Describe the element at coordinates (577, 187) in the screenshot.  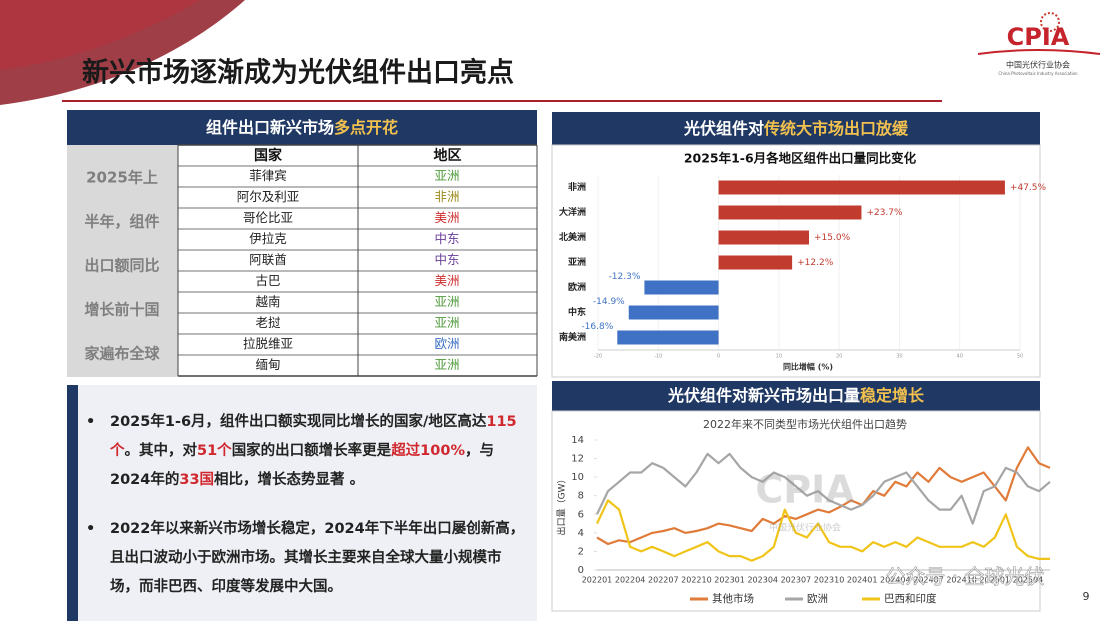
I see `category-label: 非洲` at that location.